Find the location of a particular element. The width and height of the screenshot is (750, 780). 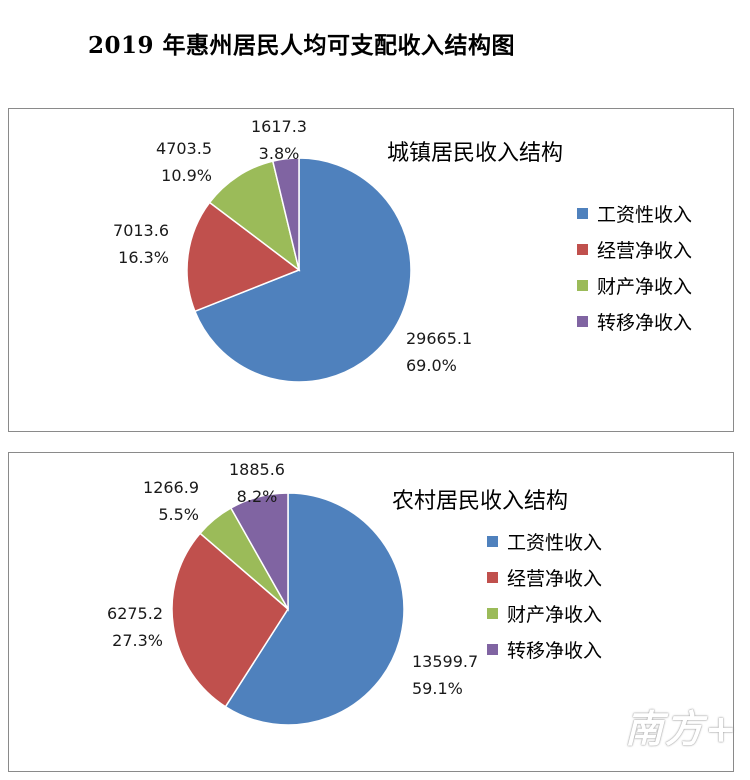

data-label-value-transfer: 1885.6 is located at coordinates (257, 469).